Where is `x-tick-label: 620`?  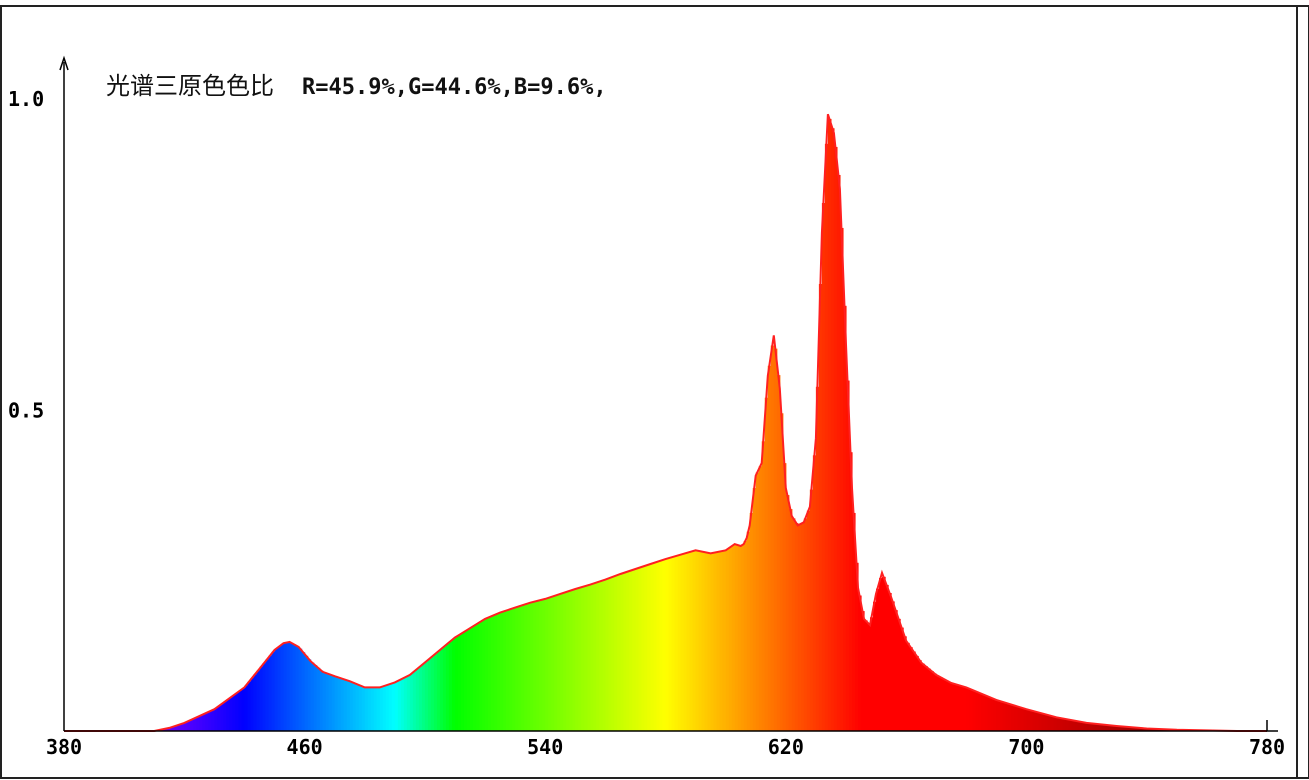 x-tick-label: 620 is located at coordinates (786, 747).